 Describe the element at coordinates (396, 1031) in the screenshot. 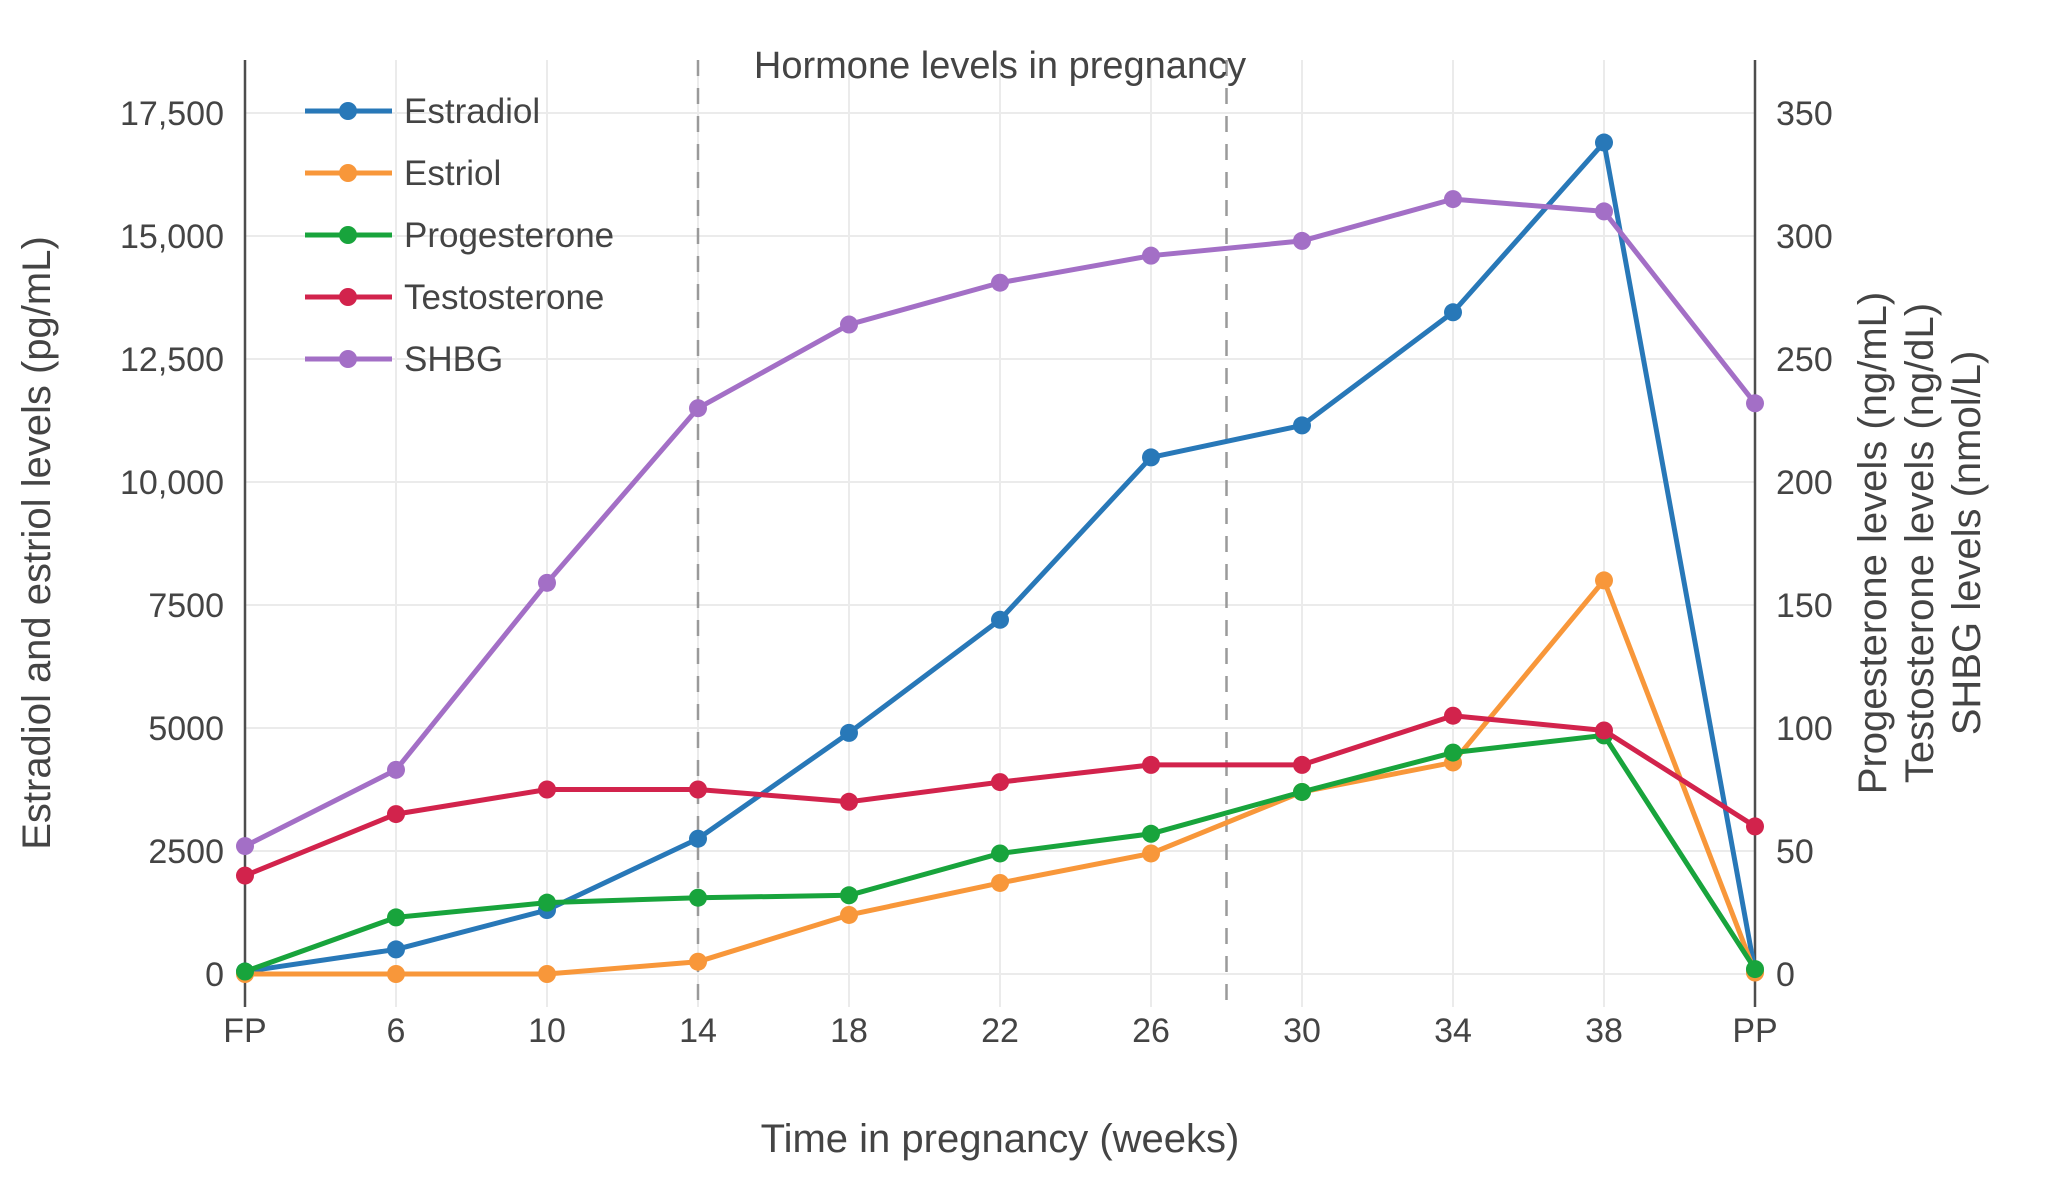

I see `x-tick-label: 6` at that location.